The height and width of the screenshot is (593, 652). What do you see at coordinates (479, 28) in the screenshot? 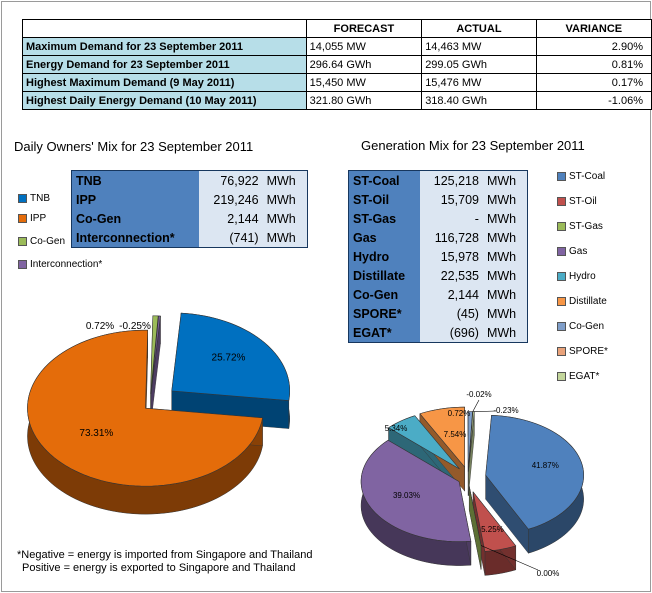
I see `summary-header-actual: ACTUAL` at bounding box center [479, 28].